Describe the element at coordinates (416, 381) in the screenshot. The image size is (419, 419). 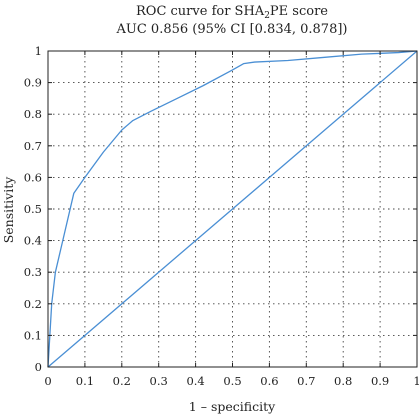
I see `x-tick-label: 1` at that location.